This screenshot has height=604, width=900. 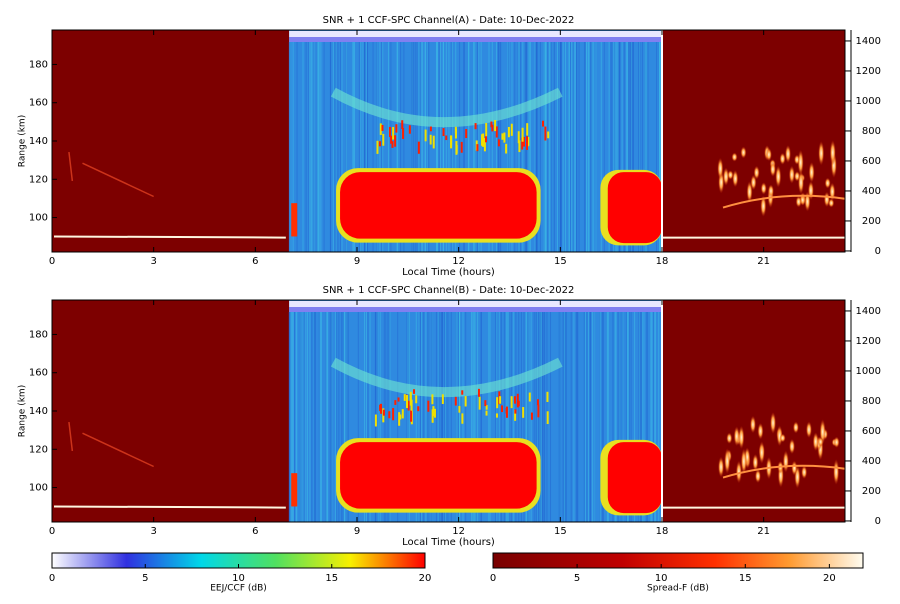 What do you see at coordinates (255, 261) in the screenshot?
I see `x-tick-label: 6` at bounding box center [255, 261].